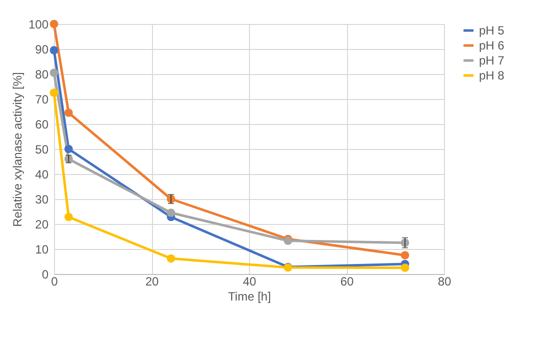  Describe the element at coordinates (42, 149) in the screenshot. I see `y-tick-label: 50` at that location.